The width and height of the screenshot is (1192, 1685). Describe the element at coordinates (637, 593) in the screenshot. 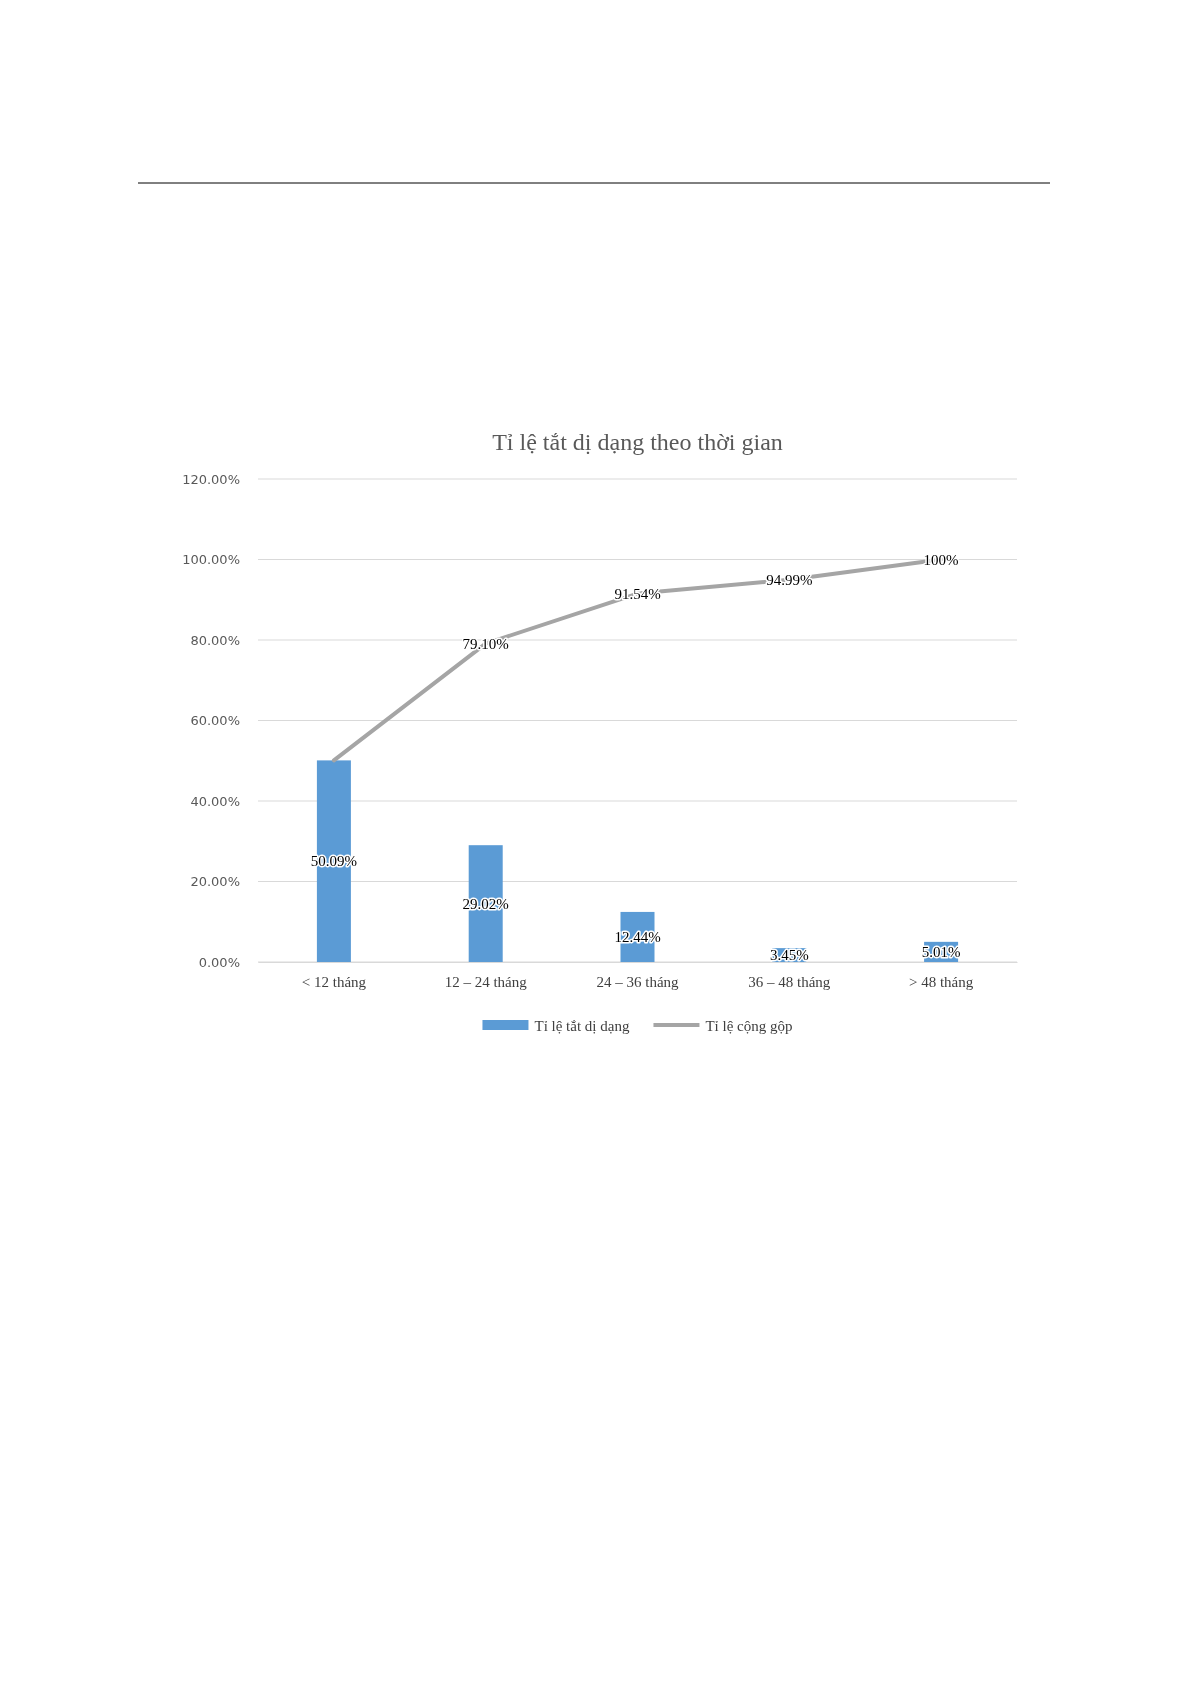

I see `data-label: 91.54%` at that location.